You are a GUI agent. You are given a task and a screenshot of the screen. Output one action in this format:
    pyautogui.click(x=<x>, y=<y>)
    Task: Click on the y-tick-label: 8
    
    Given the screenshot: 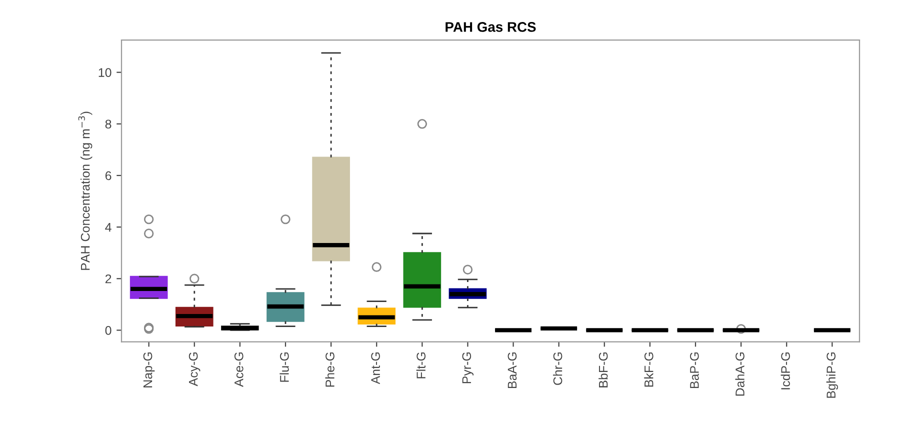 What is the action you would take?
    pyautogui.click(x=108, y=124)
    